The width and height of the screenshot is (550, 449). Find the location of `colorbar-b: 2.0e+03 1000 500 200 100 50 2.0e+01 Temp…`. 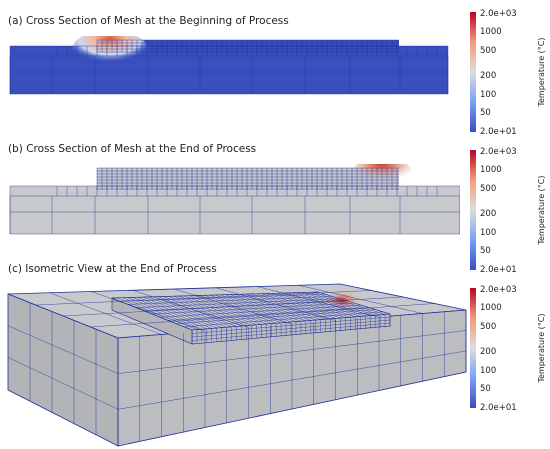

colorbar-b: 2.0e+03 1000 500 200 100 50 2.0e+01 Temp… is located at coordinates (508, 209).